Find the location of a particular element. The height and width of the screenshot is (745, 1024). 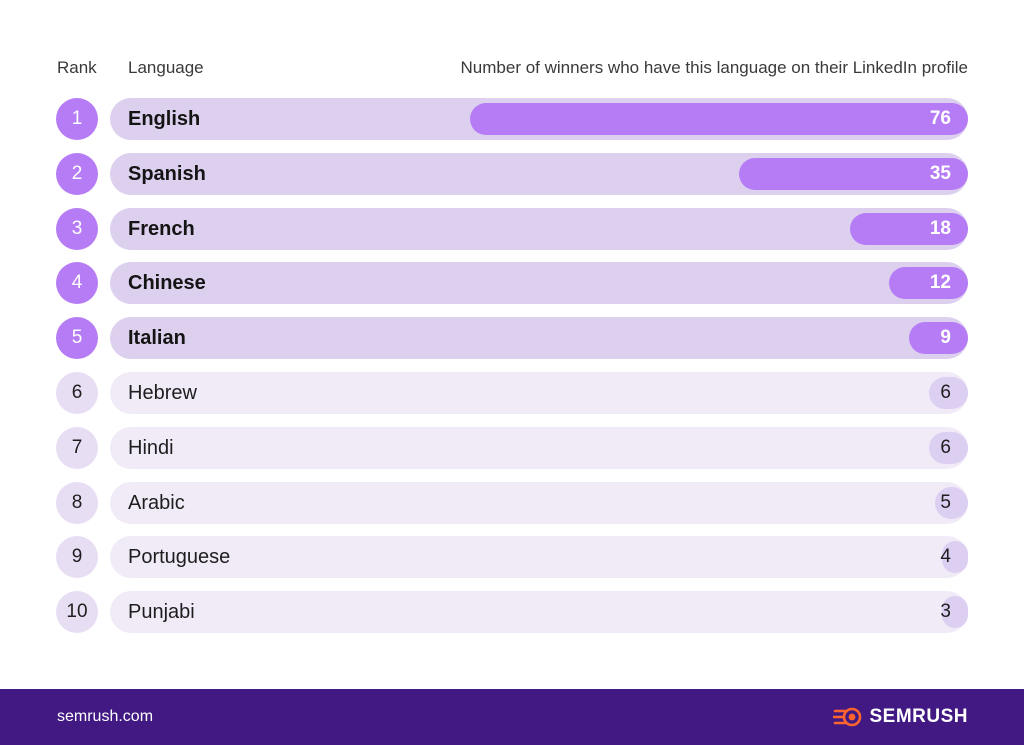

language-column-header: Language is located at coordinates (166, 67).